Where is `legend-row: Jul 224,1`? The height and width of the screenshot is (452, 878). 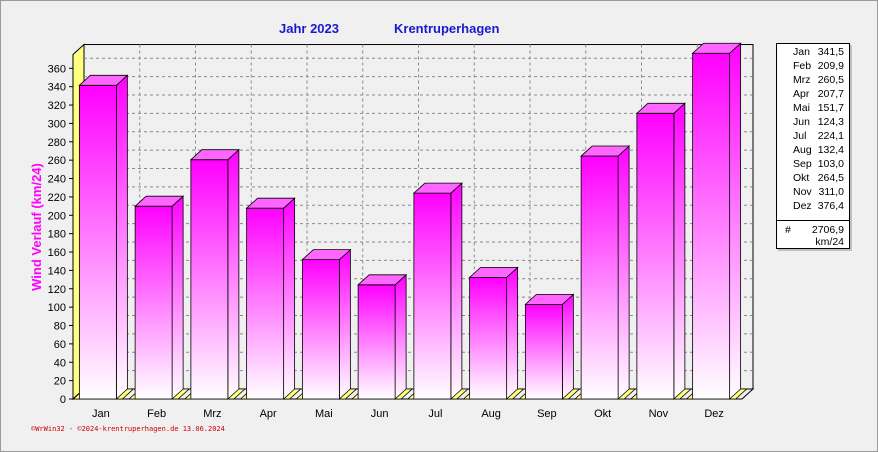 legend-row: Jul 224,1 is located at coordinates (812, 137).